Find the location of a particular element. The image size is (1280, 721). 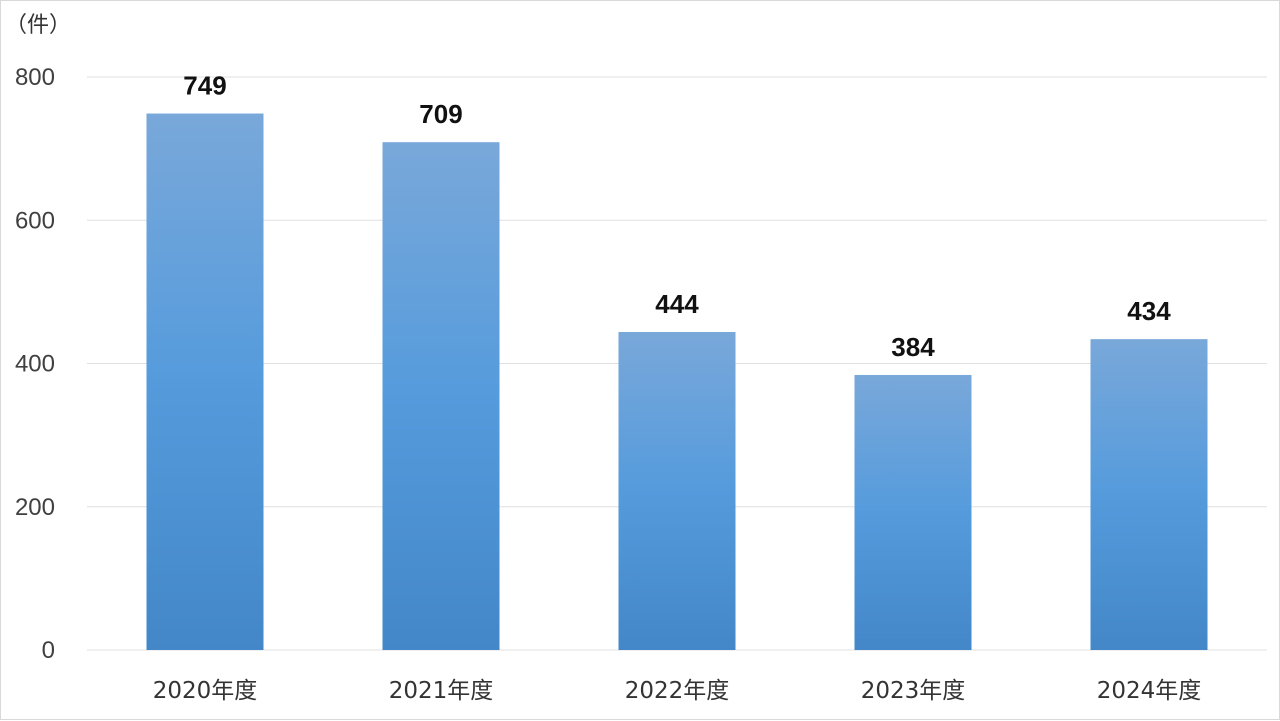

y-tick-label: 800 is located at coordinates (35, 77).